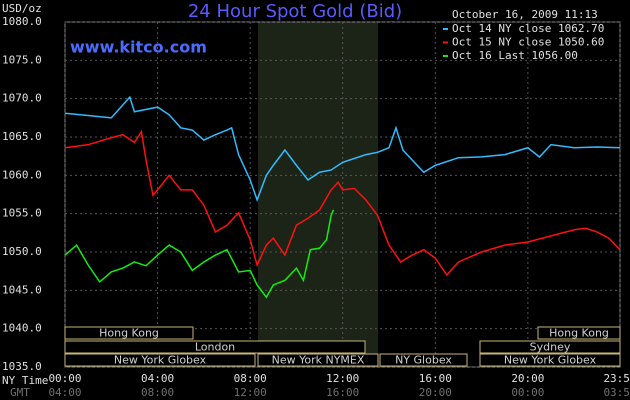  I want to click on gmt-tick-label: 00:00, so click(527, 392).